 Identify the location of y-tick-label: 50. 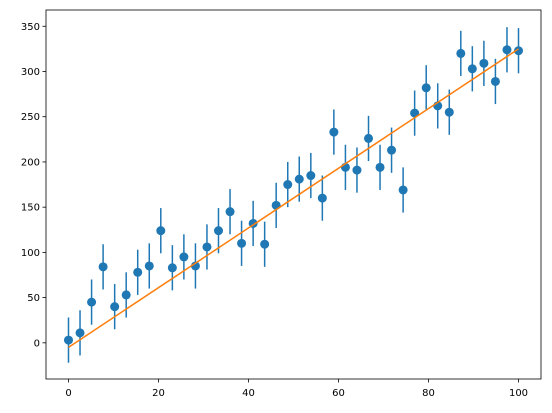
(33, 298).